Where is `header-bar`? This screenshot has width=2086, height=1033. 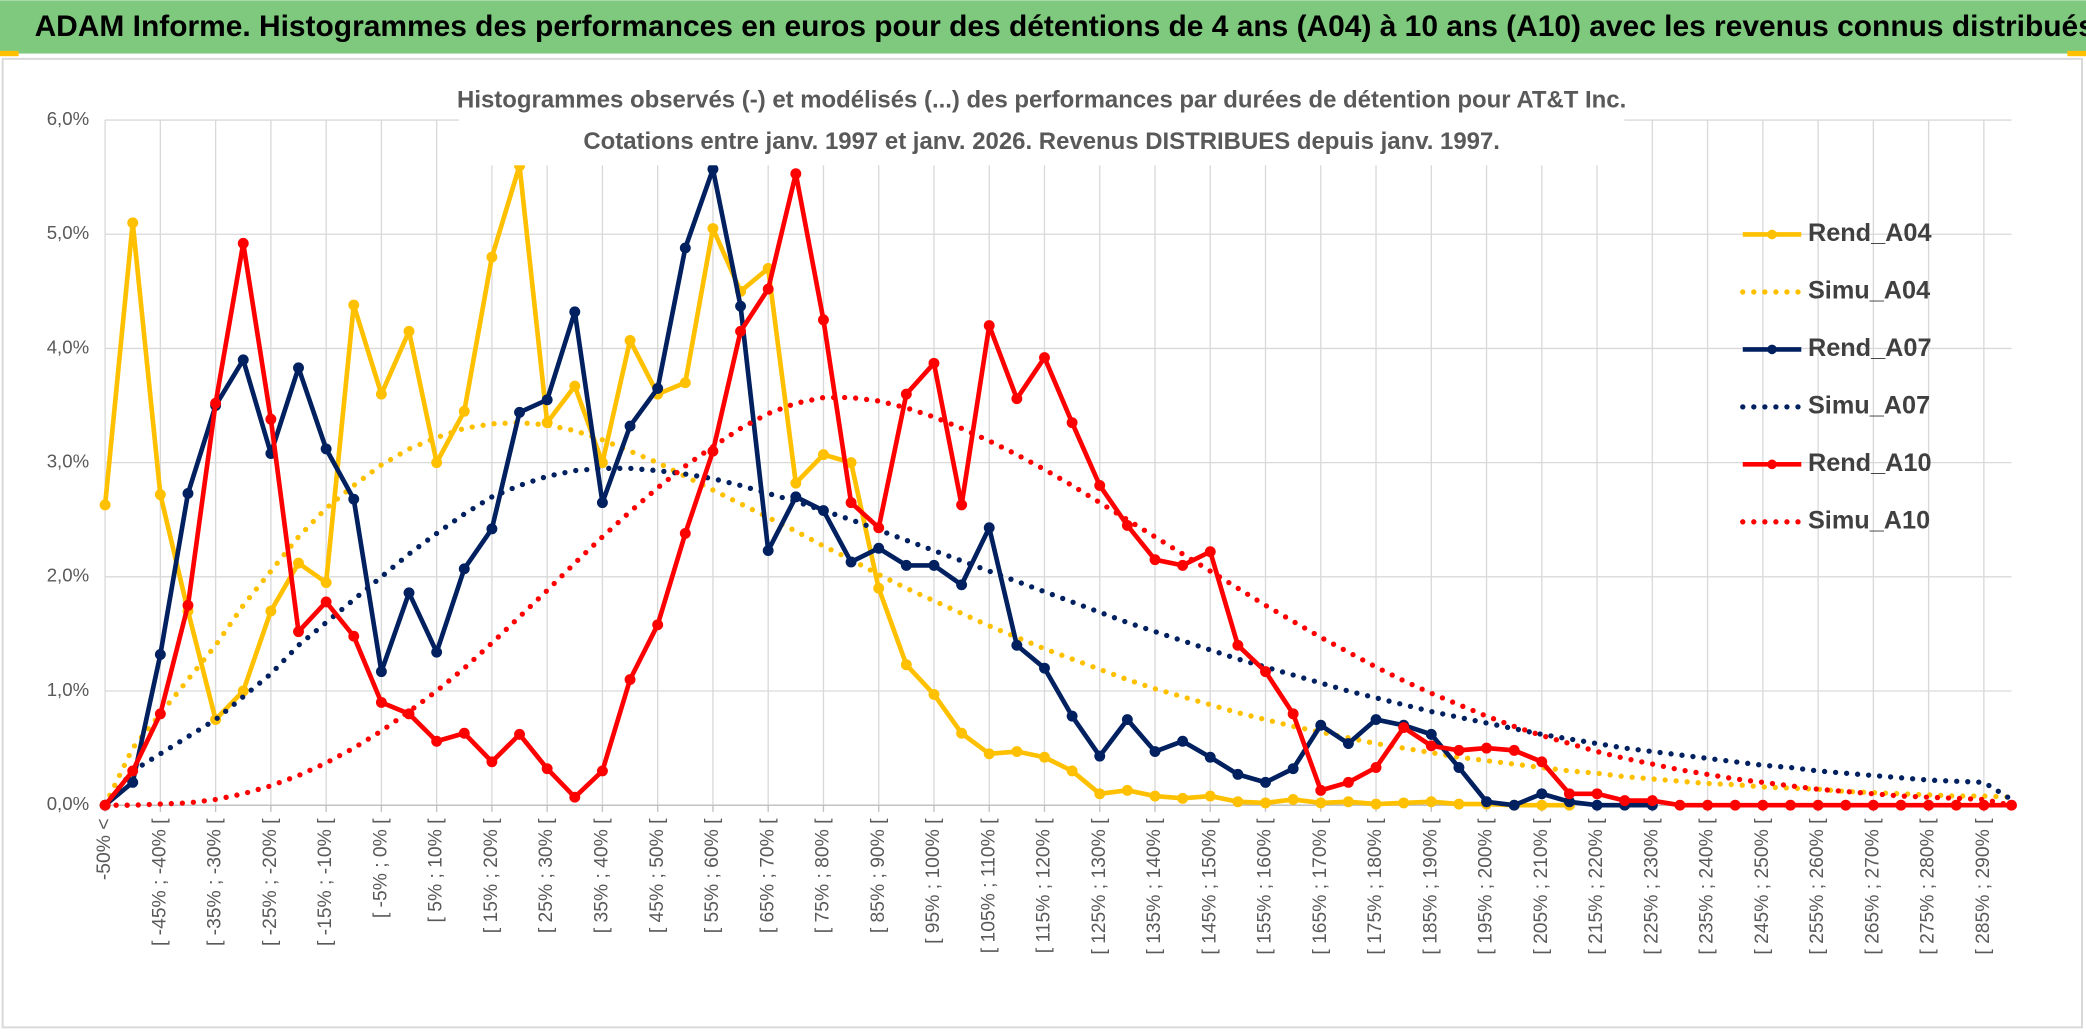
header-bar is located at coordinates (1043, 27).